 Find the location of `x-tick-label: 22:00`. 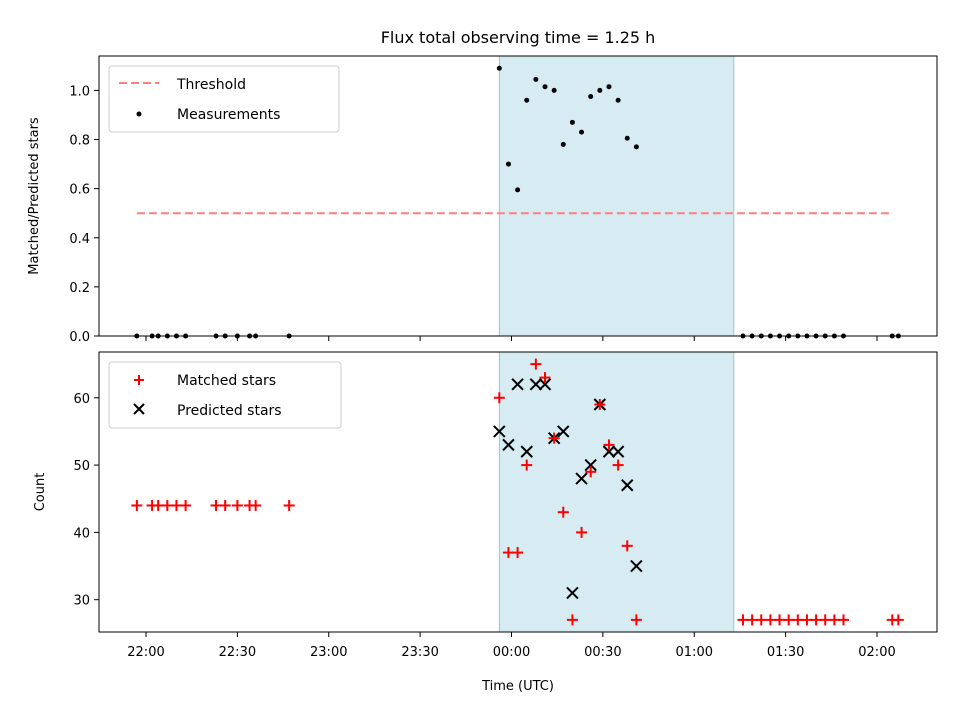

x-tick-label: 22:00 is located at coordinates (145, 652).